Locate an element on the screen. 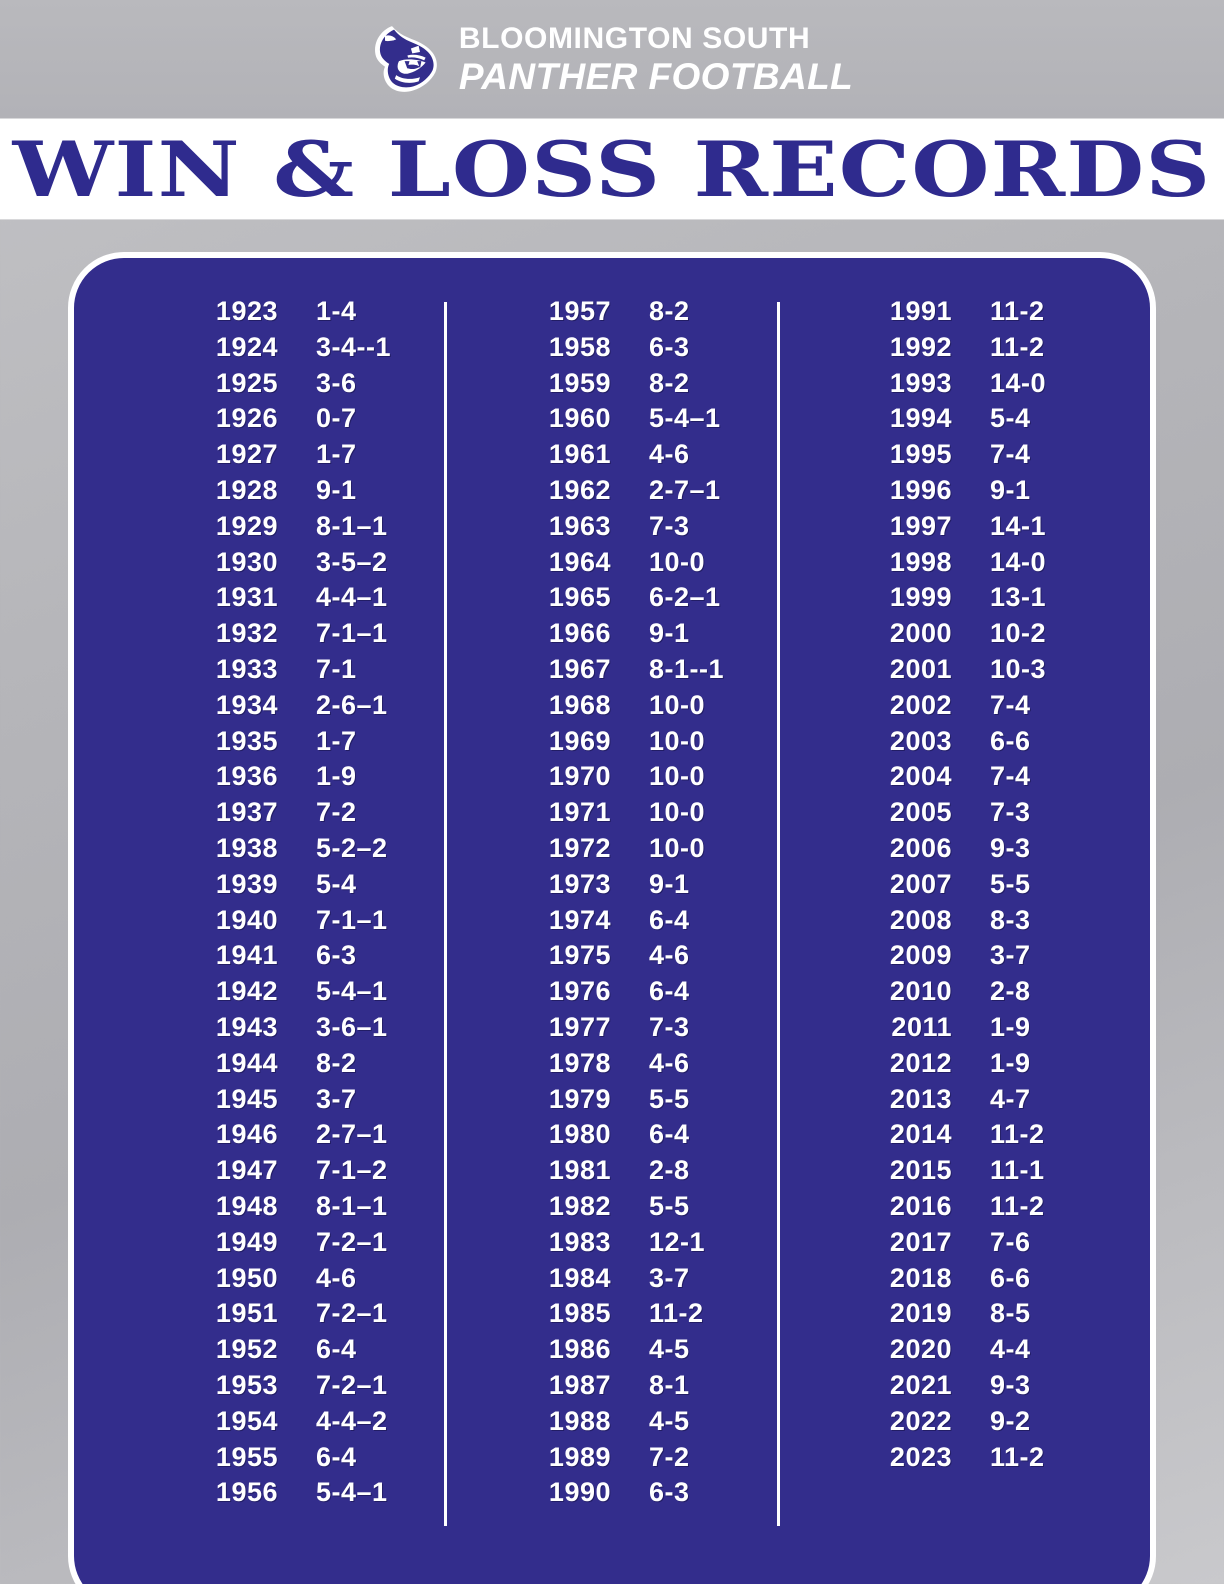 This screenshot has height=1584, width=1224. record-row: 1964 10-0 is located at coordinates (612, 565).